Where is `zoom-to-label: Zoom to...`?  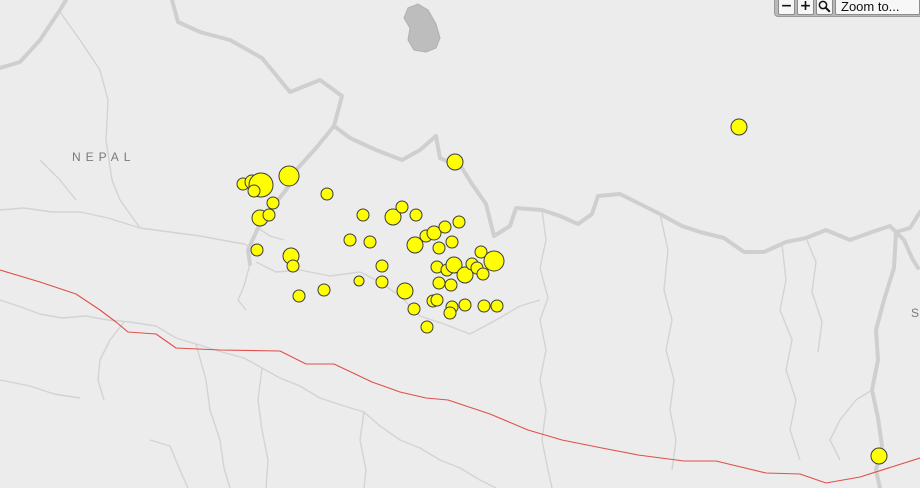
zoom-to-label: Zoom to... is located at coordinates (870, 7).